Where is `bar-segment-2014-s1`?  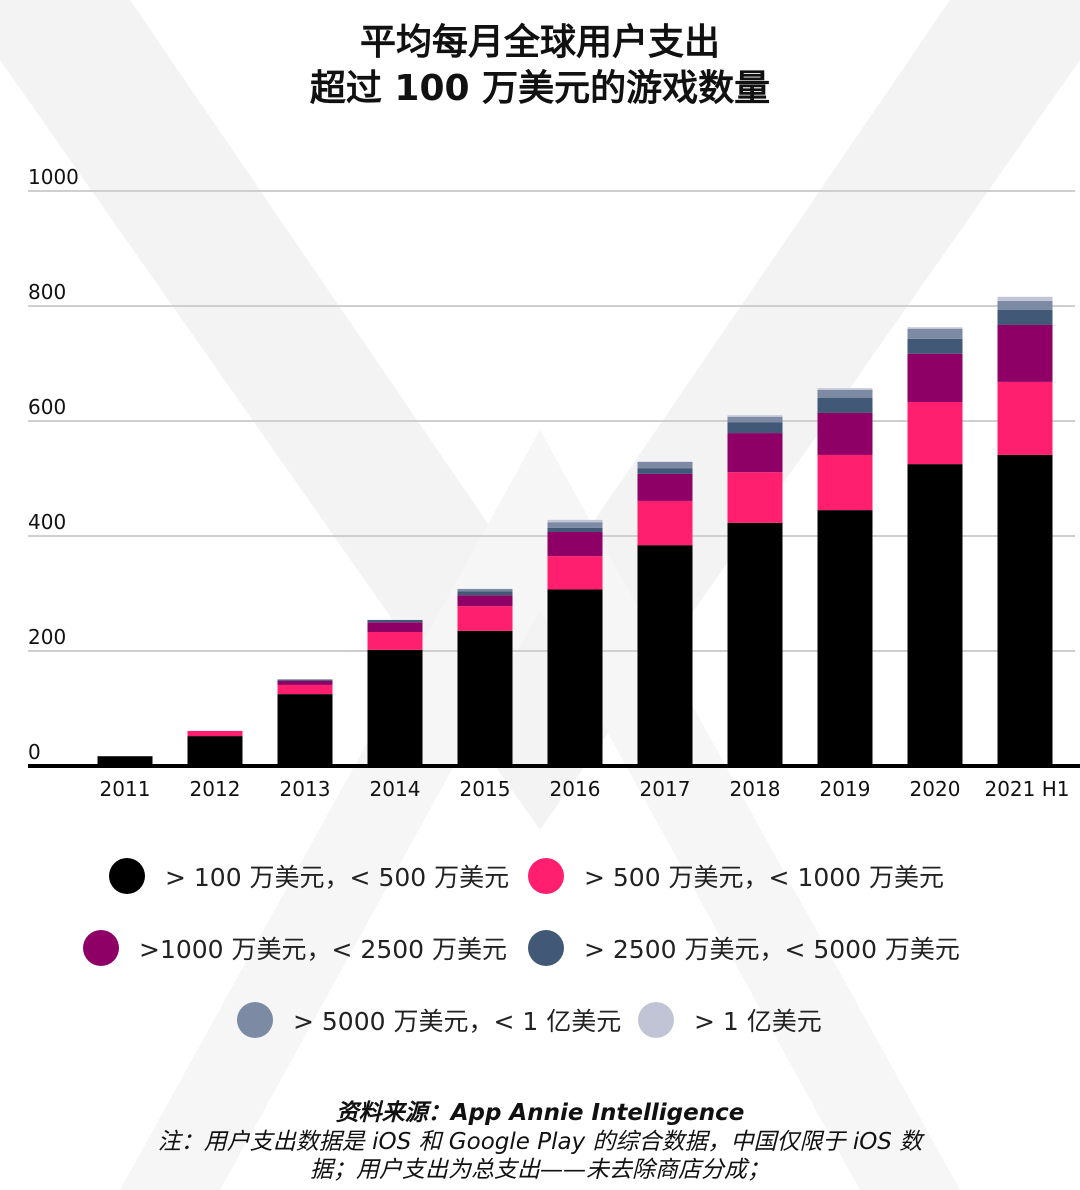 bar-segment-2014-s1 is located at coordinates (395, 641).